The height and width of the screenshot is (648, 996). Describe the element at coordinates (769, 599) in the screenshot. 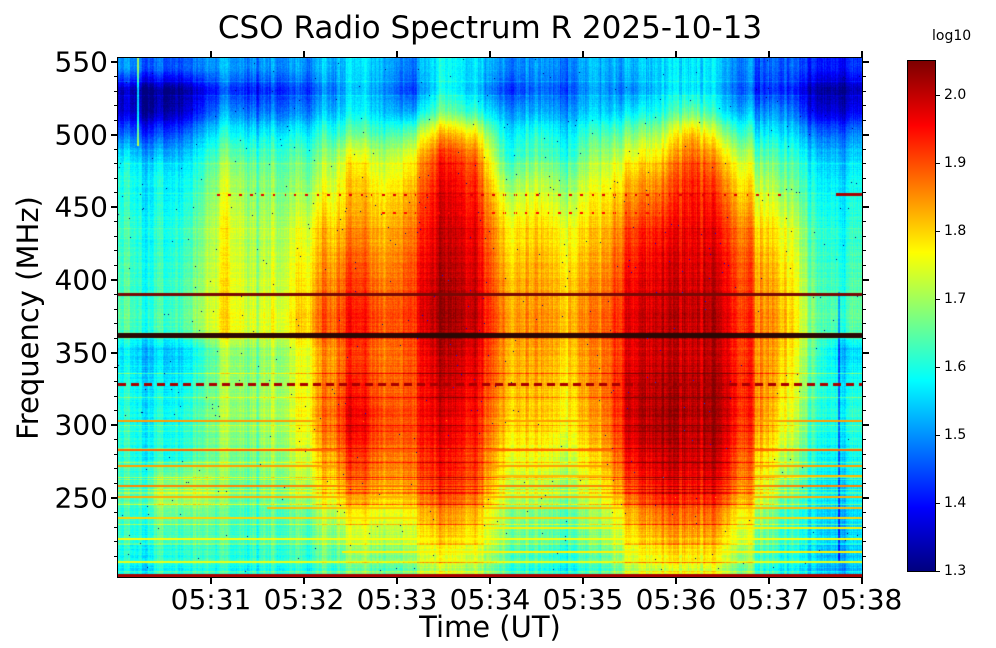

I see `x-tick-label: 05:37` at that location.